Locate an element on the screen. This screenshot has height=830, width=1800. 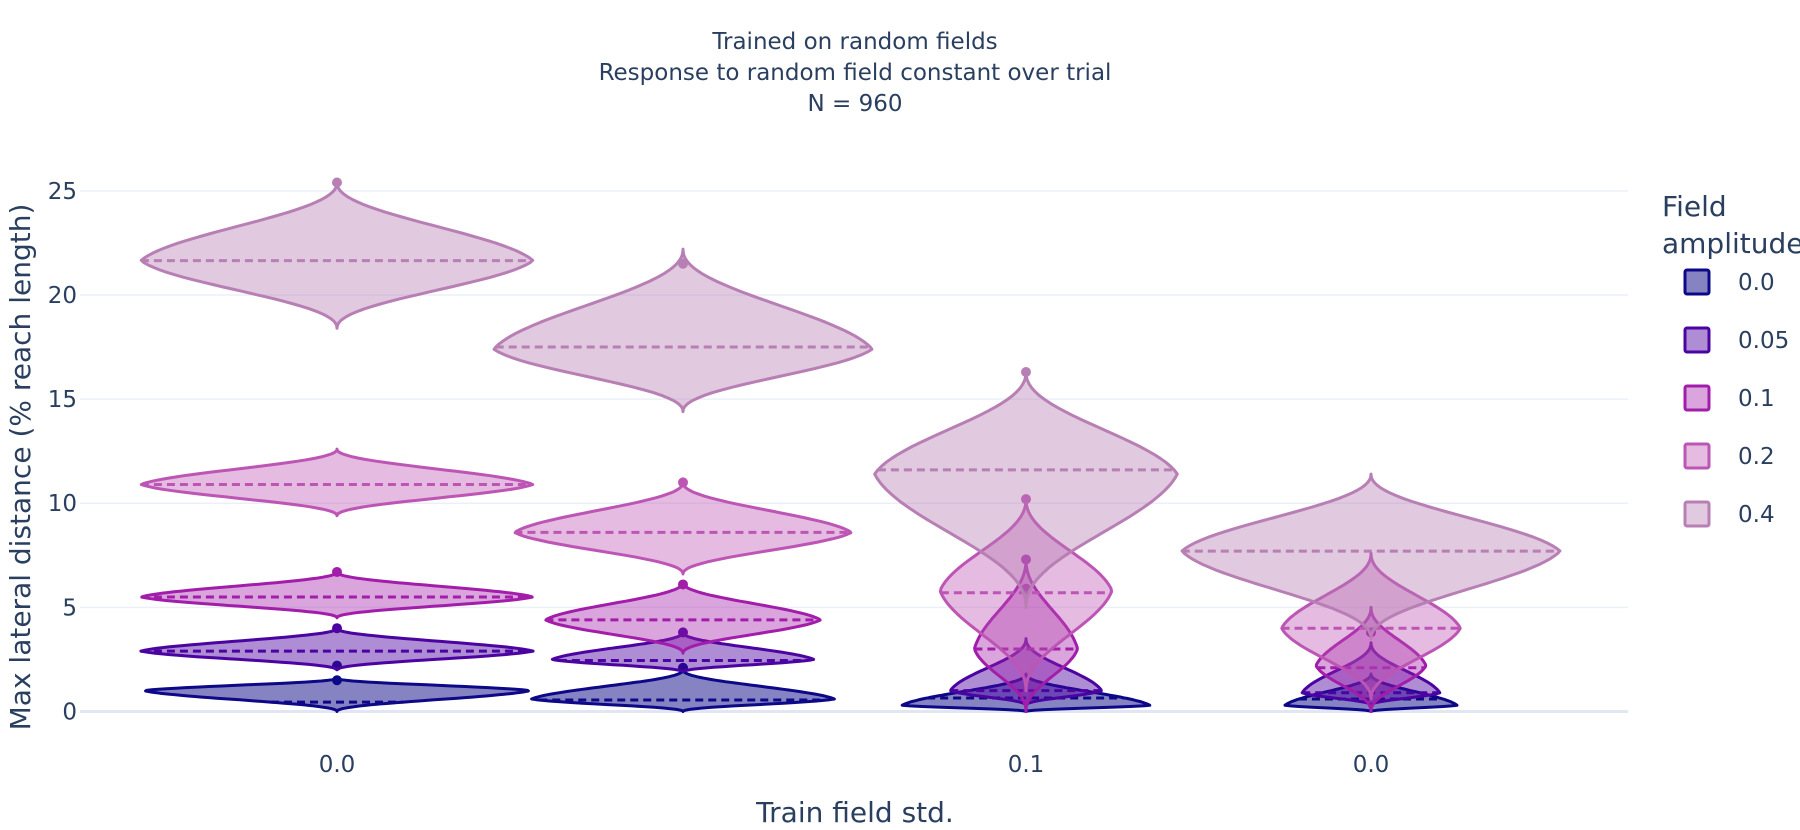
x-tick-label: 0.1 is located at coordinates (1026, 765).